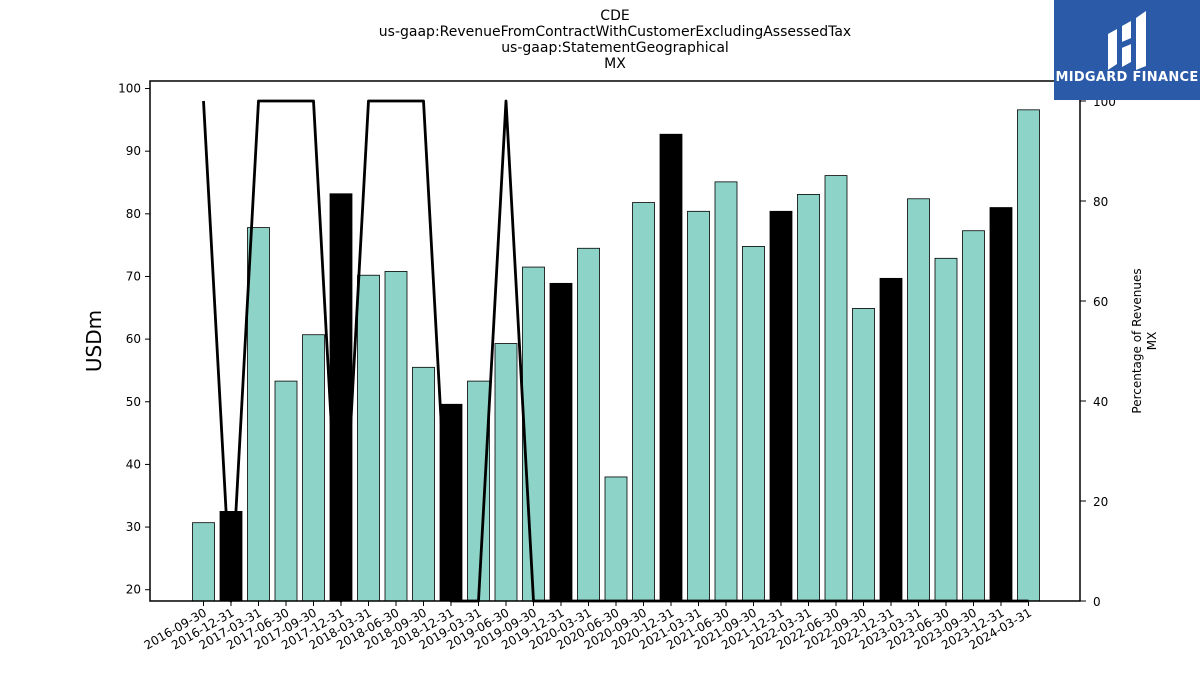 The width and height of the screenshot is (1200, 675). Describe the element at coordinates (133, 527) in the screenshot. I see `y-tick-label: 30` at that location.